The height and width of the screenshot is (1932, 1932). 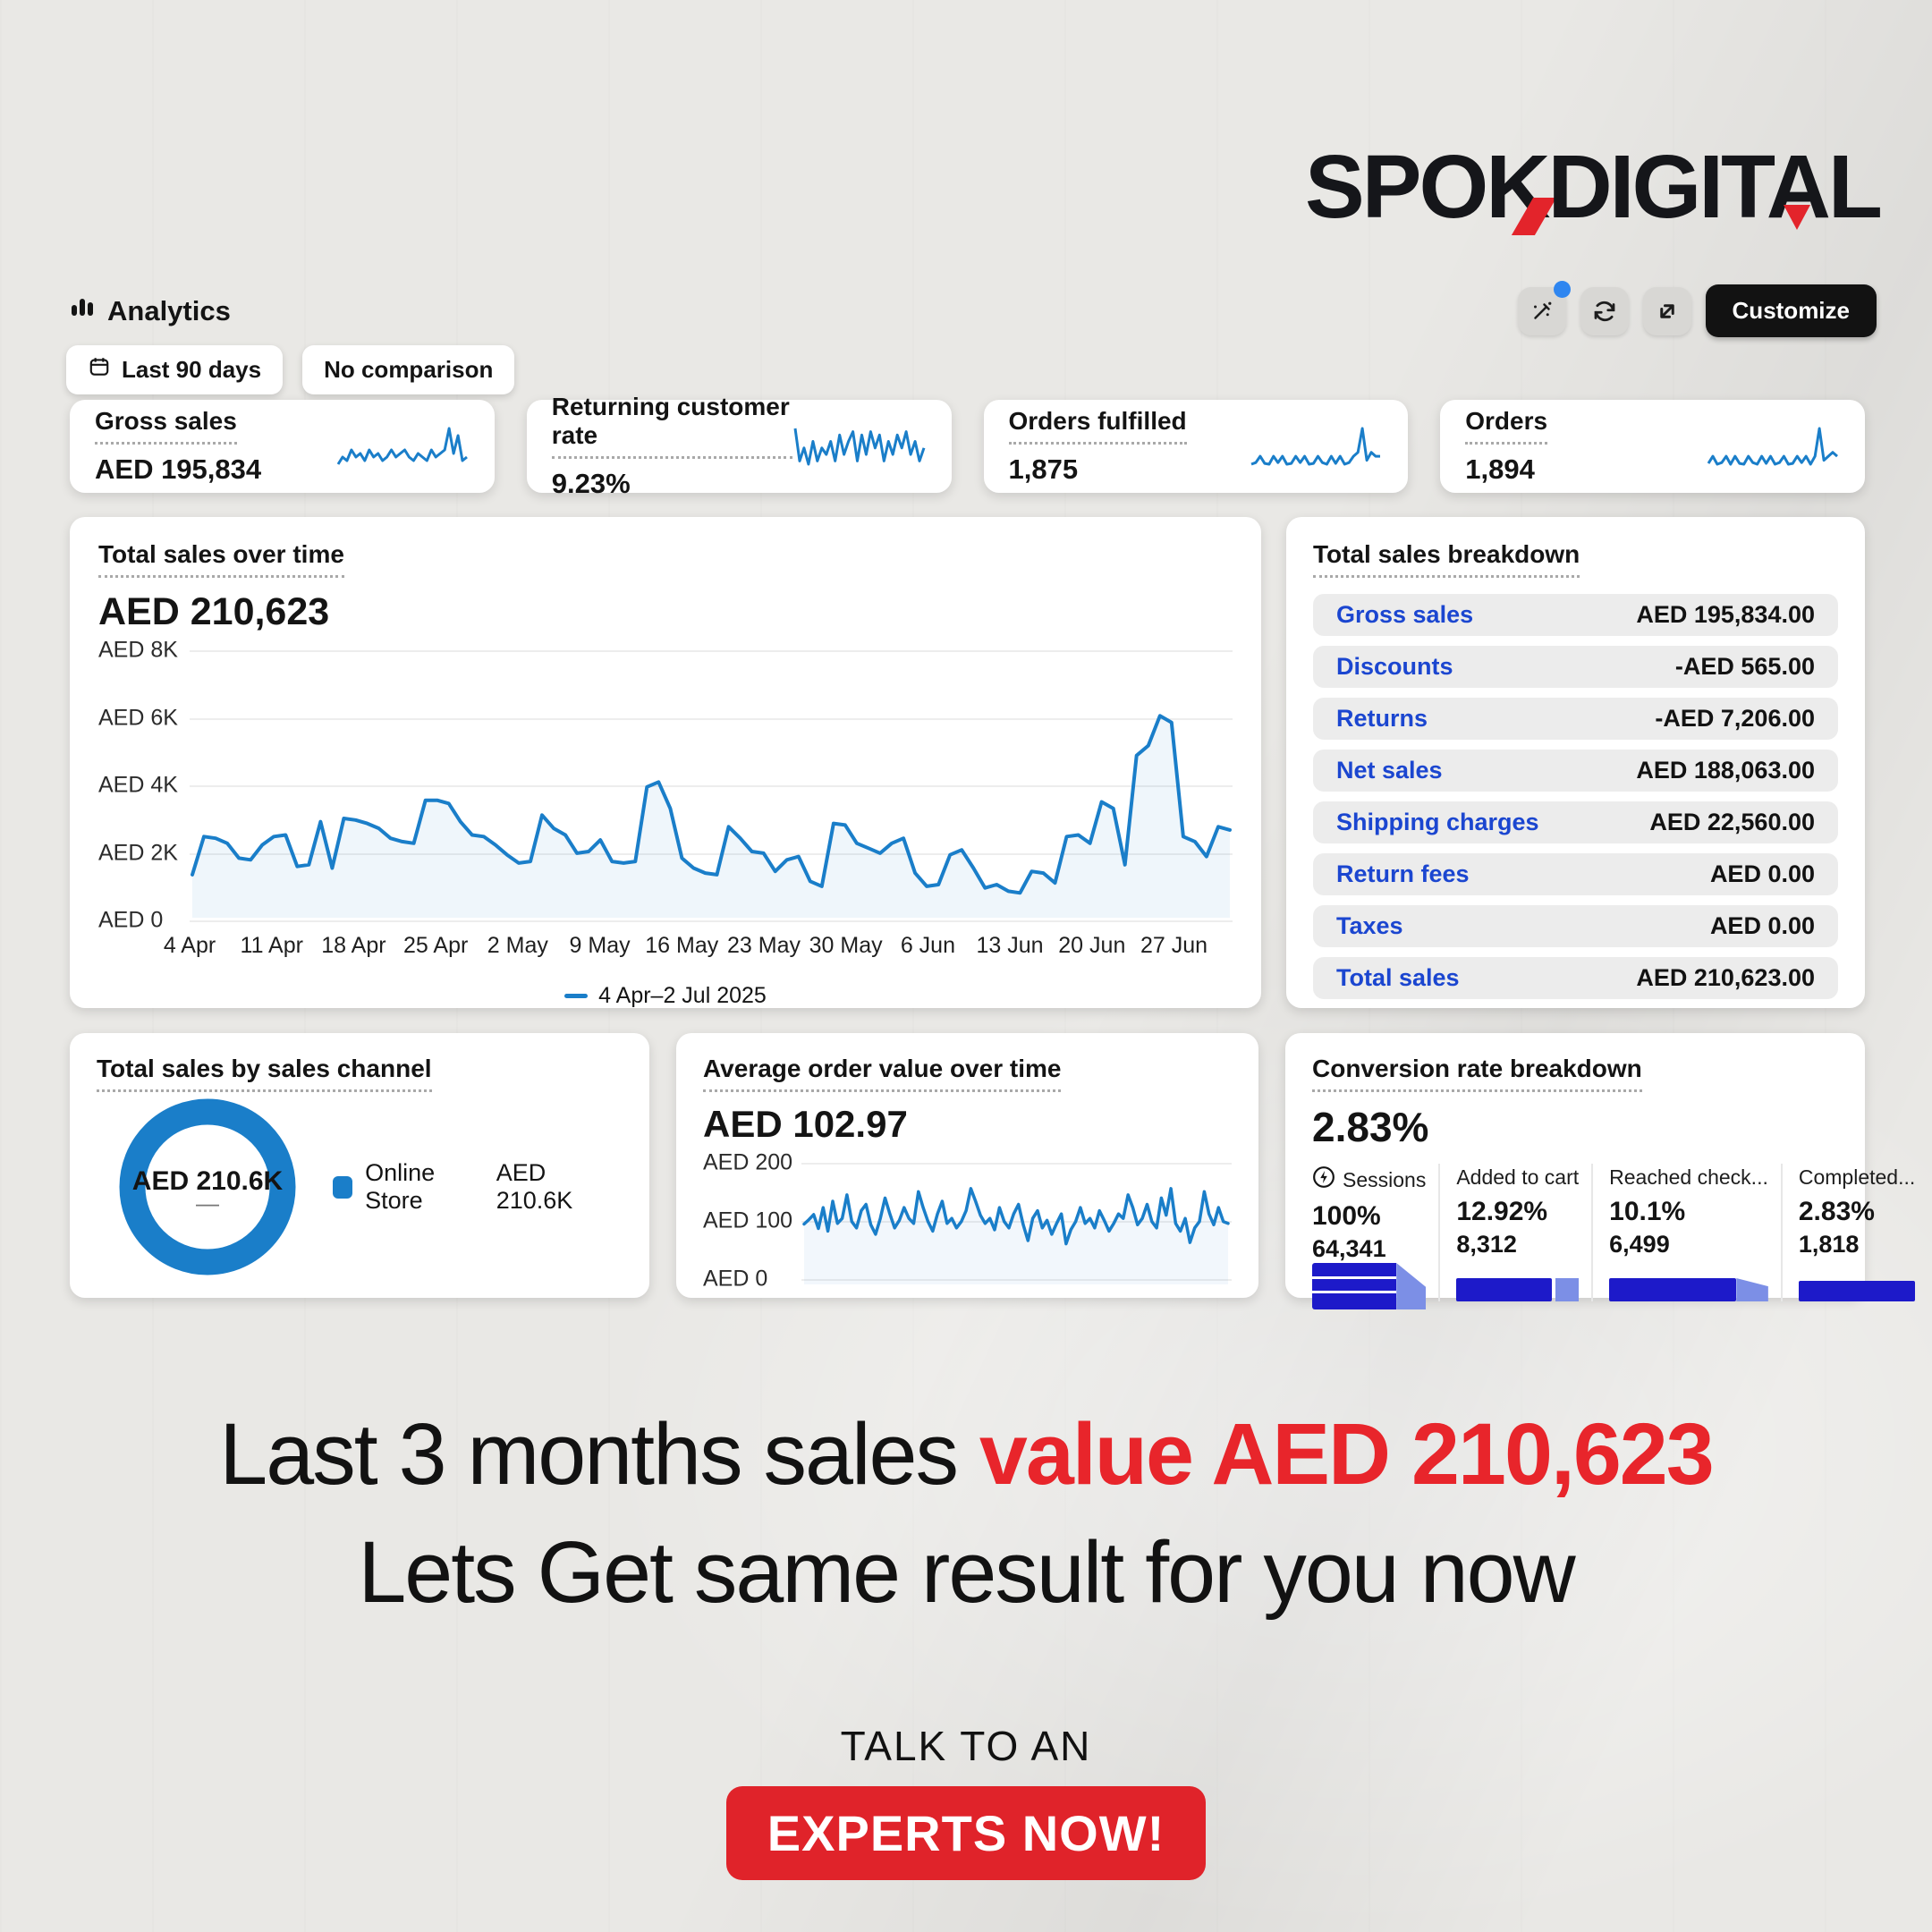 What do you see at coordinates (682, 995) in the screenshot?
I see `legend-label: 4 Apr–2 Jul 2025` at bounding box center [682, 995].